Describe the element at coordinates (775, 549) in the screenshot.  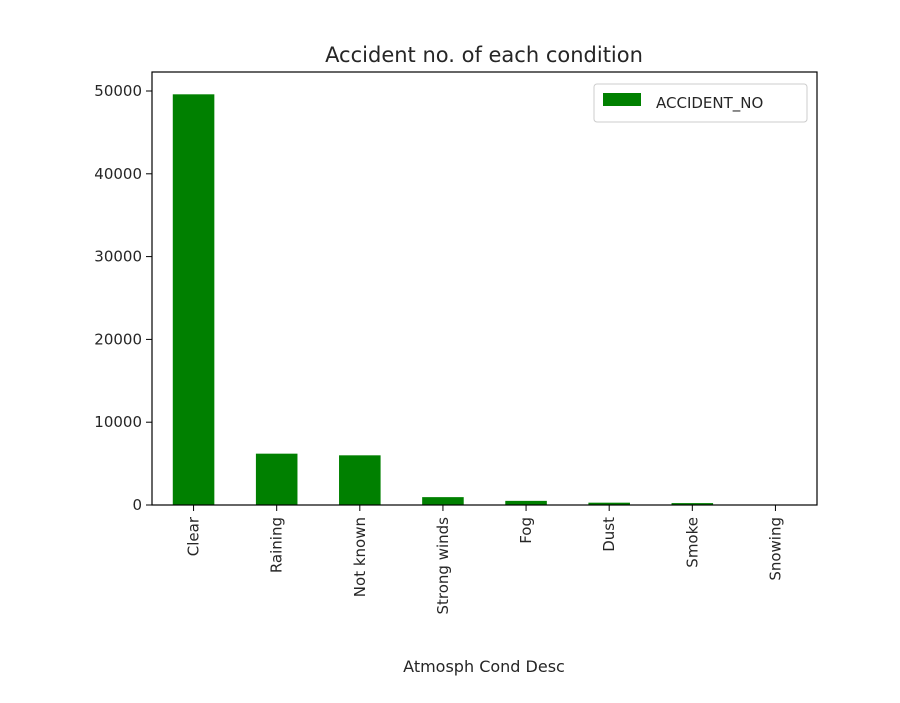
I see `x-tick-label: Snowing` at that location.